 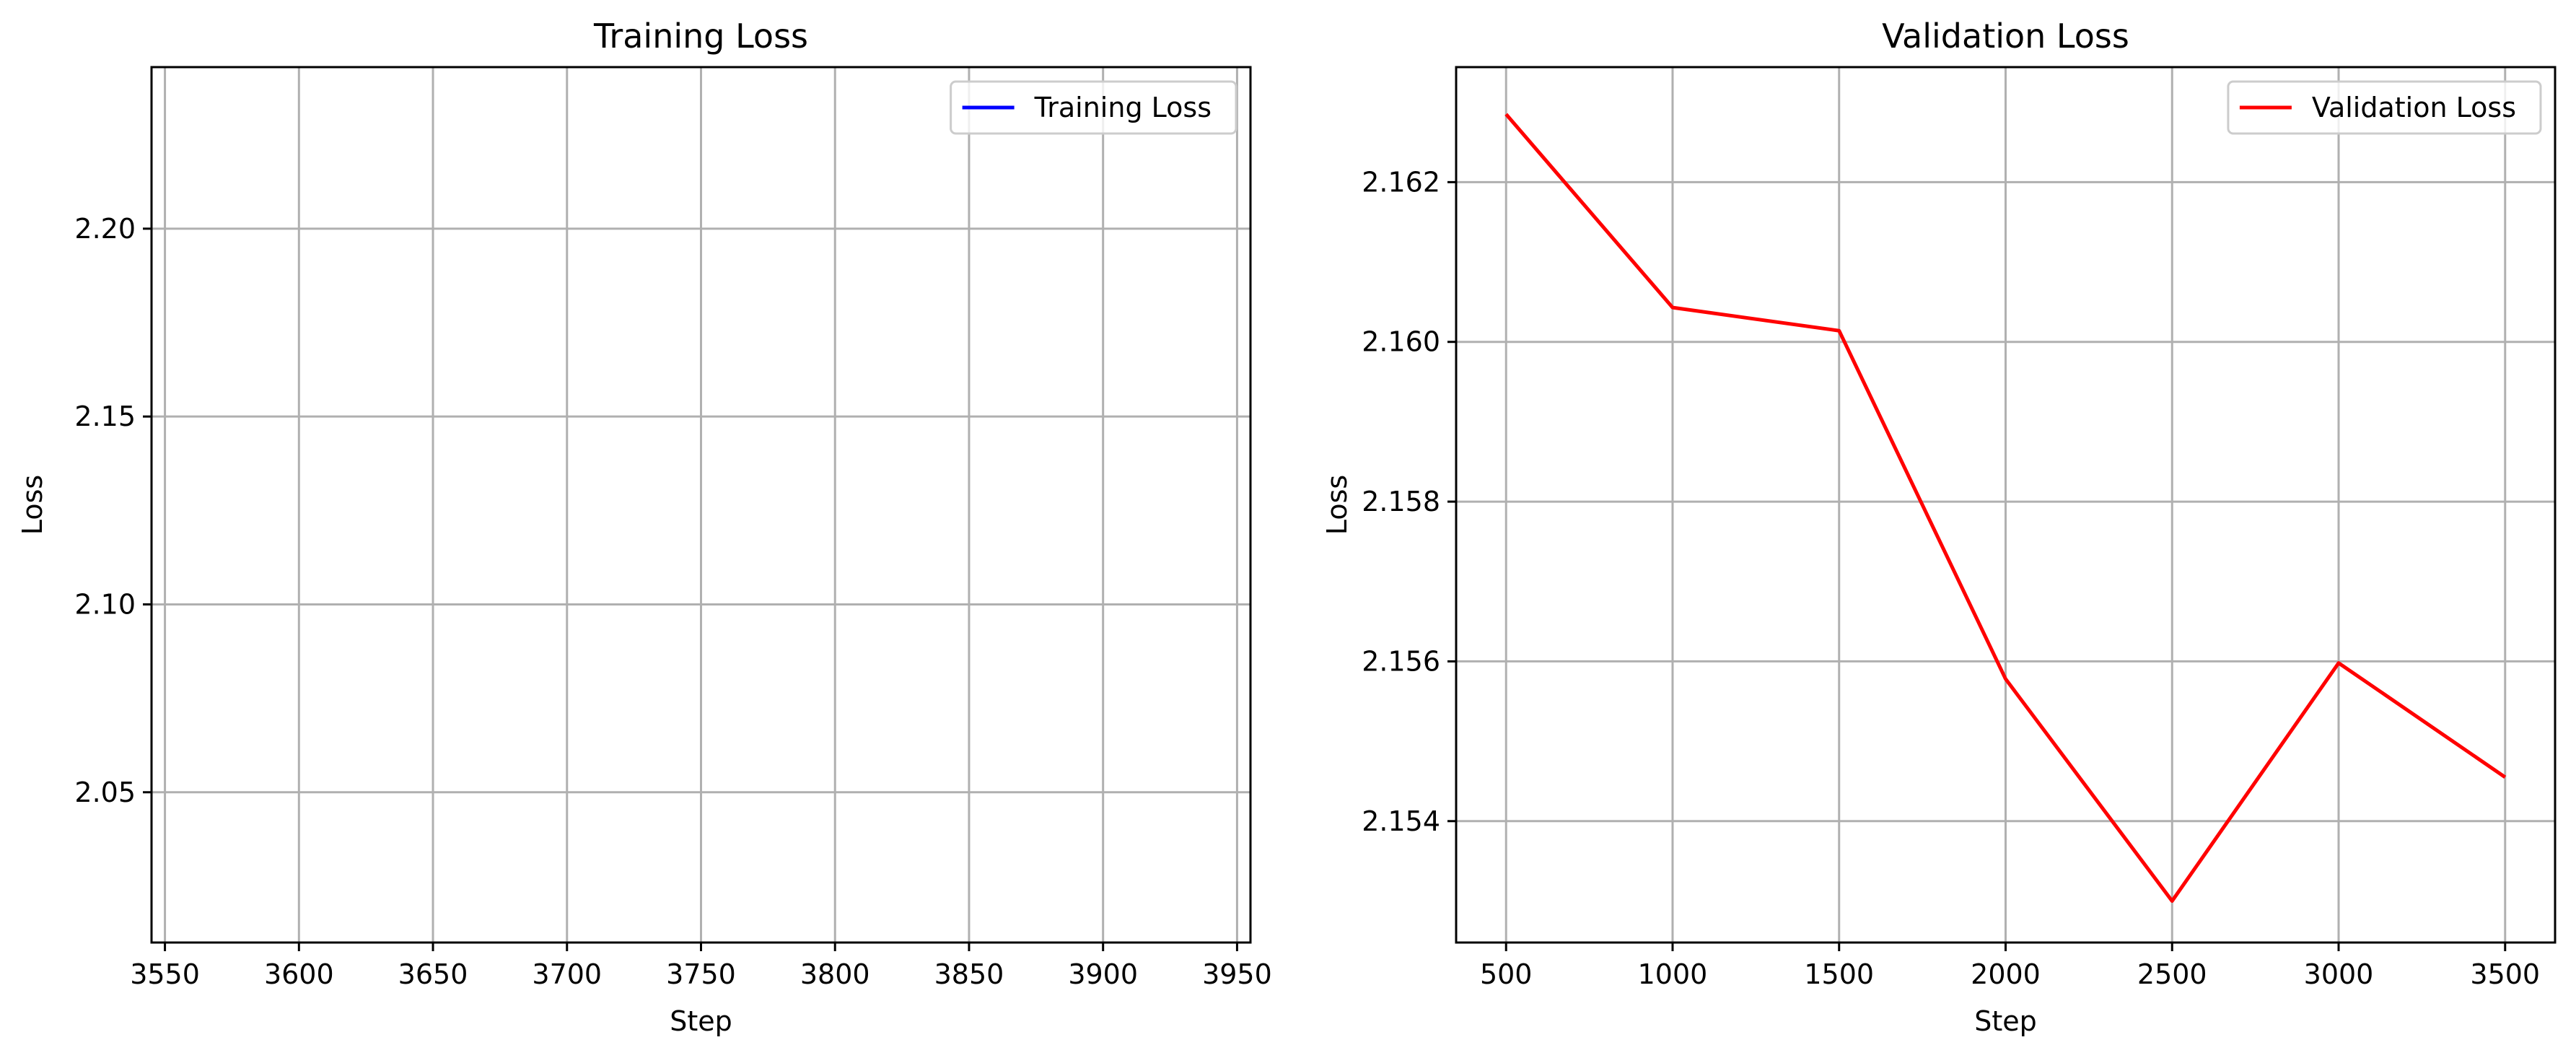 I want to click on x-axis-ticks: 500 1000 1500 2000 2500 3000 3500, so click(x=2010, y=966).